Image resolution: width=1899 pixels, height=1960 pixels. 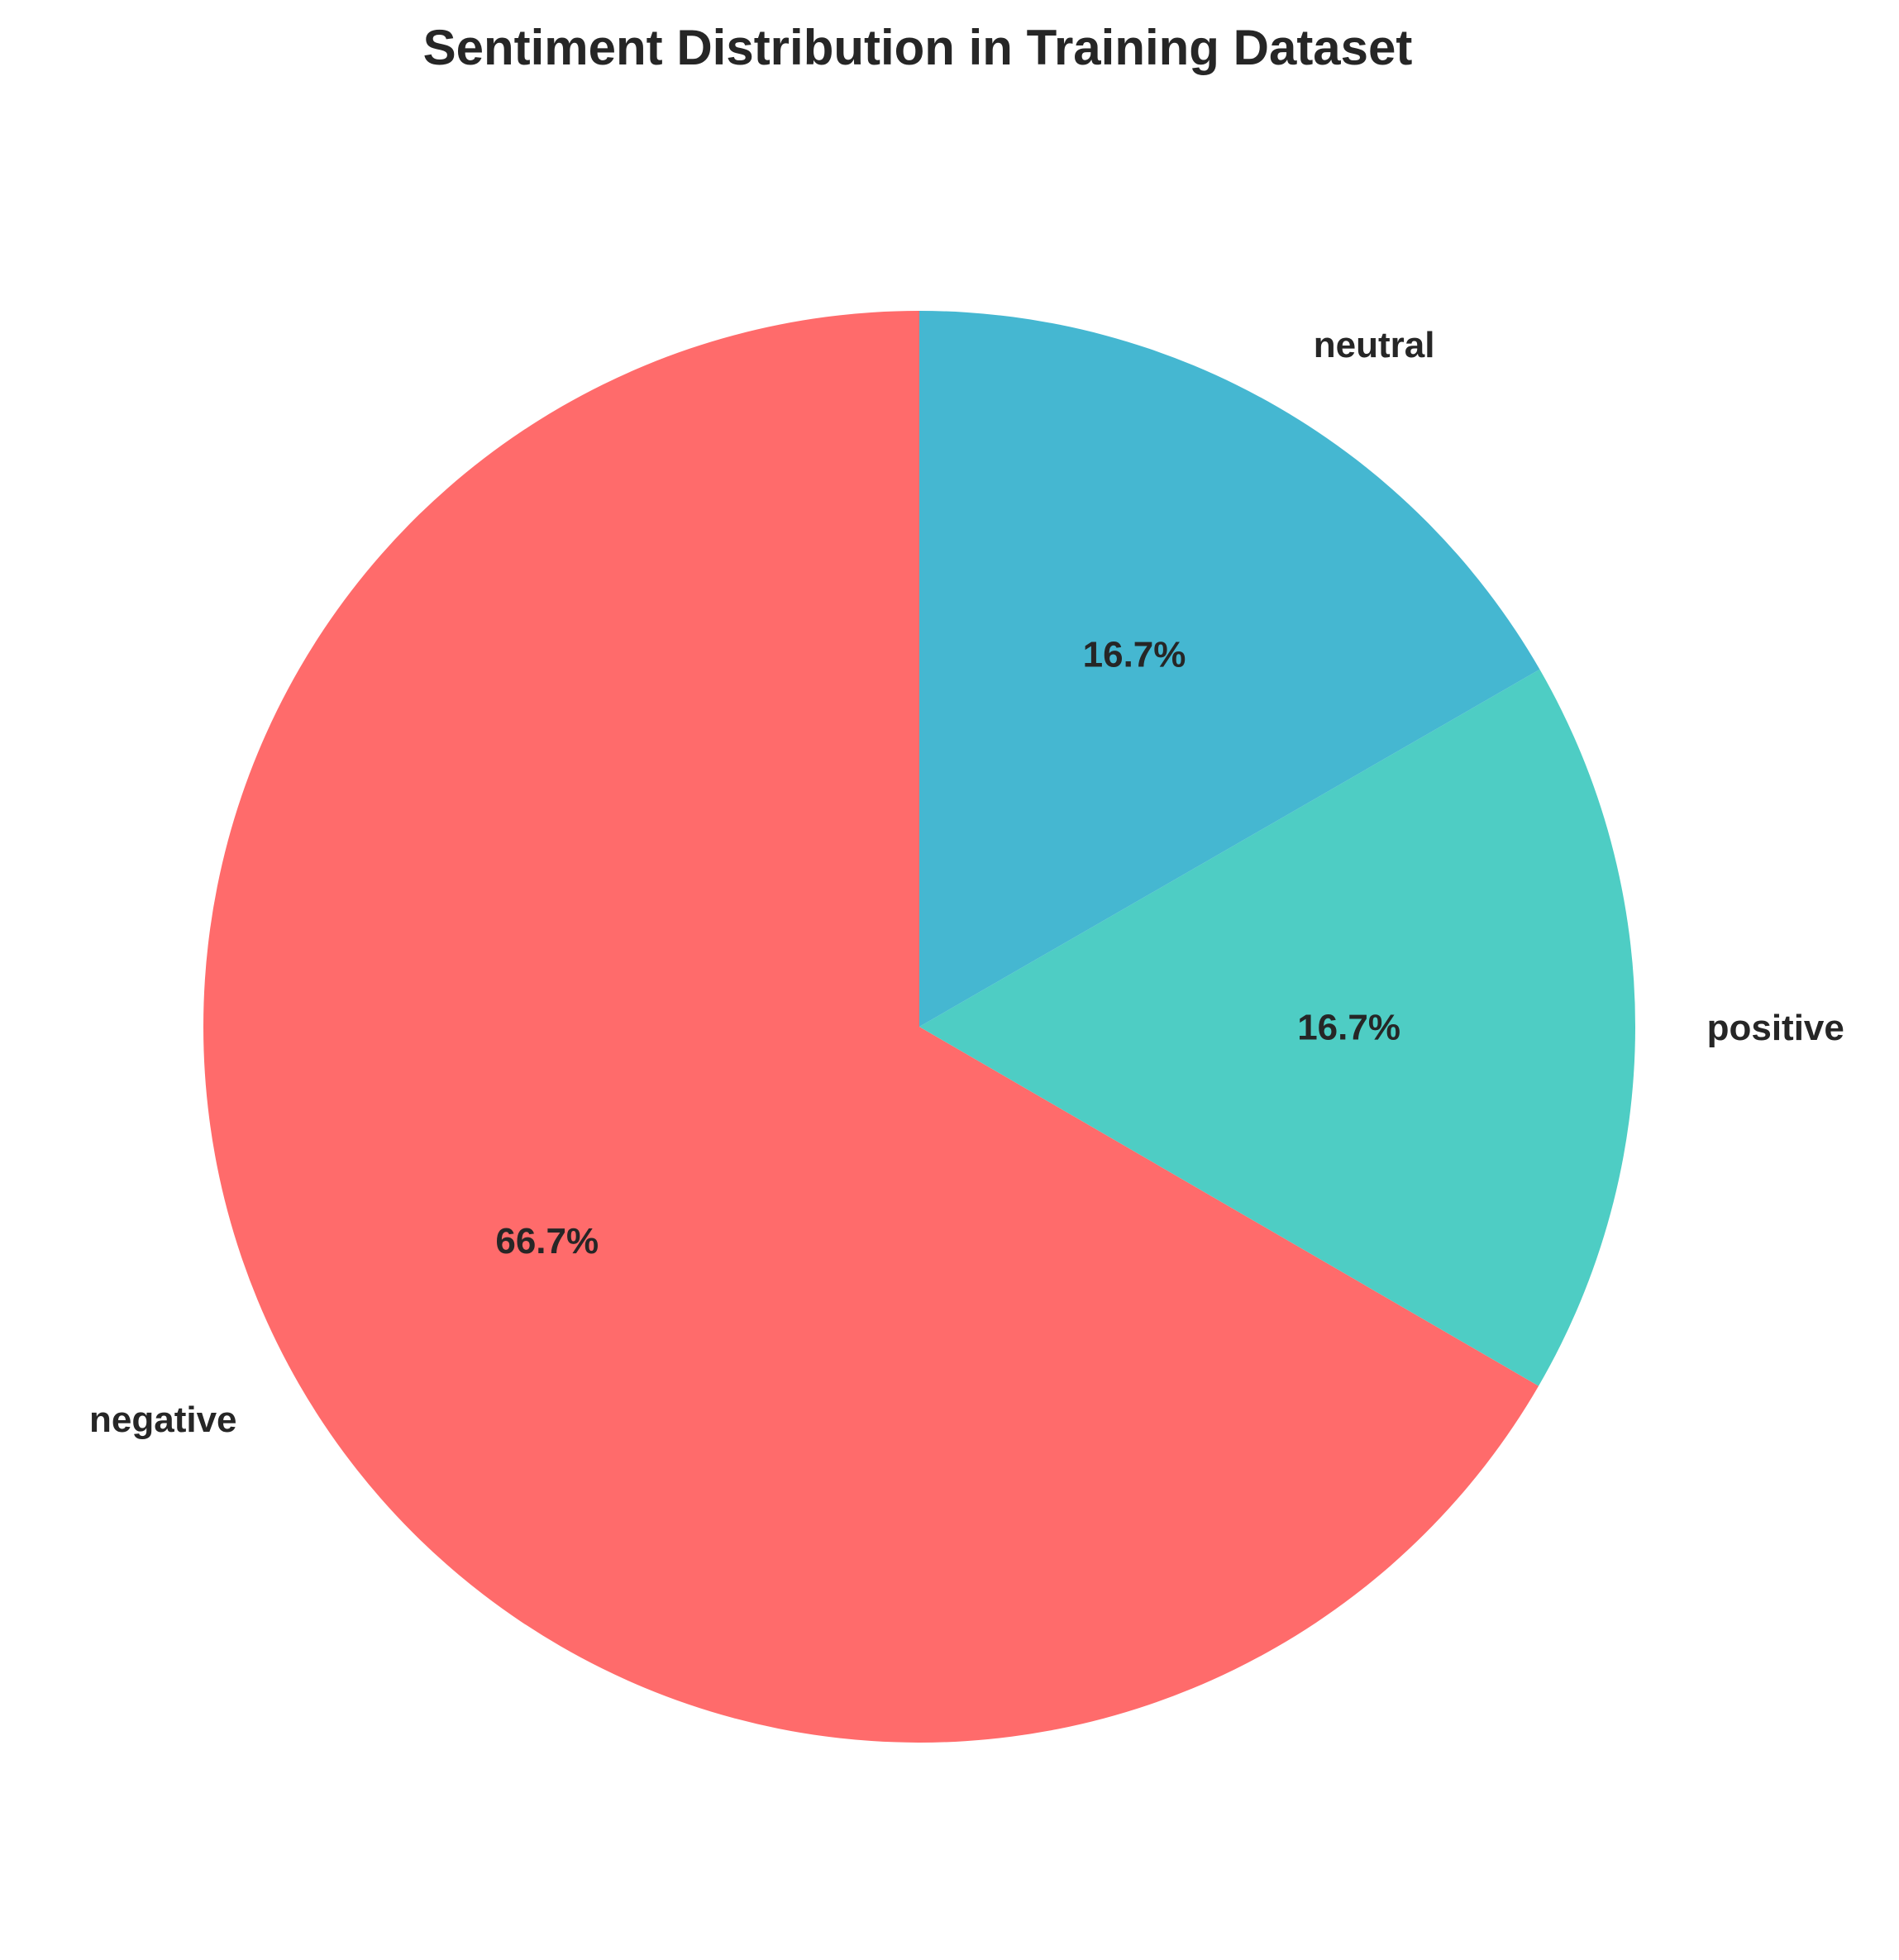 I want to click on slice-label-neutral: neutral, so click(x=1374, y=345).